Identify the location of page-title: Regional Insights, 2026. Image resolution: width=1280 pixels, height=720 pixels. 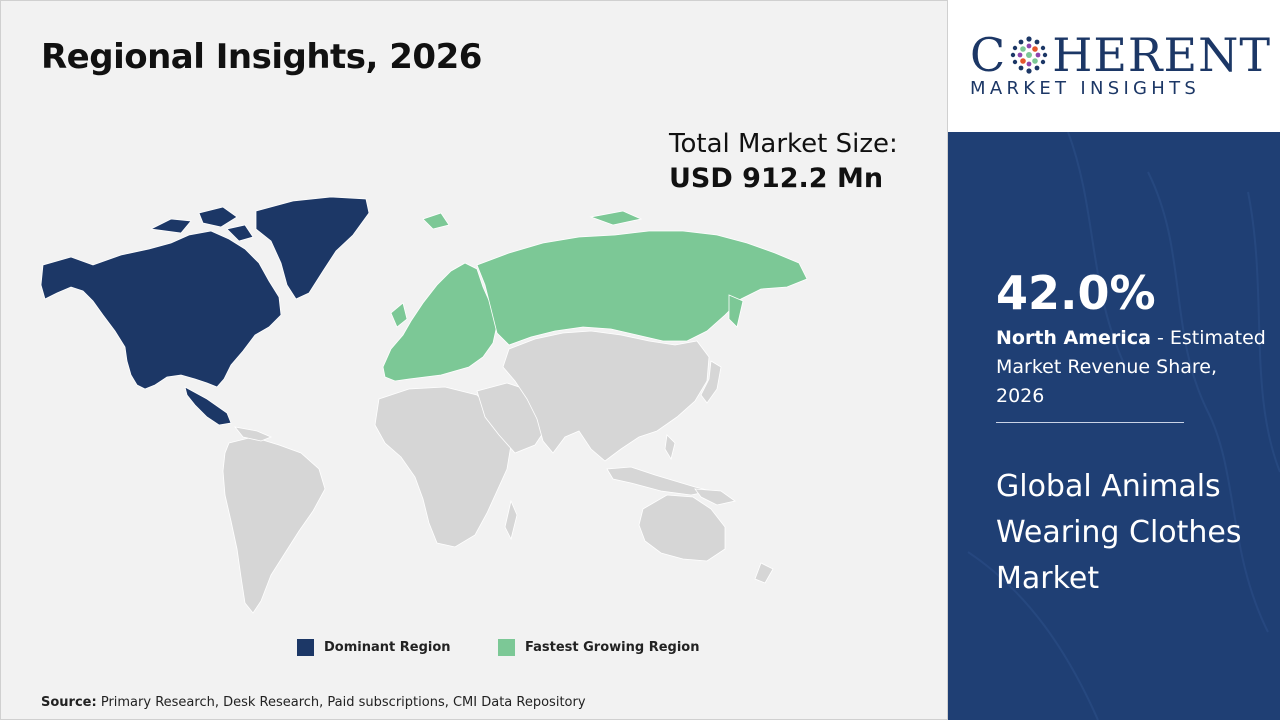
(261, 57).